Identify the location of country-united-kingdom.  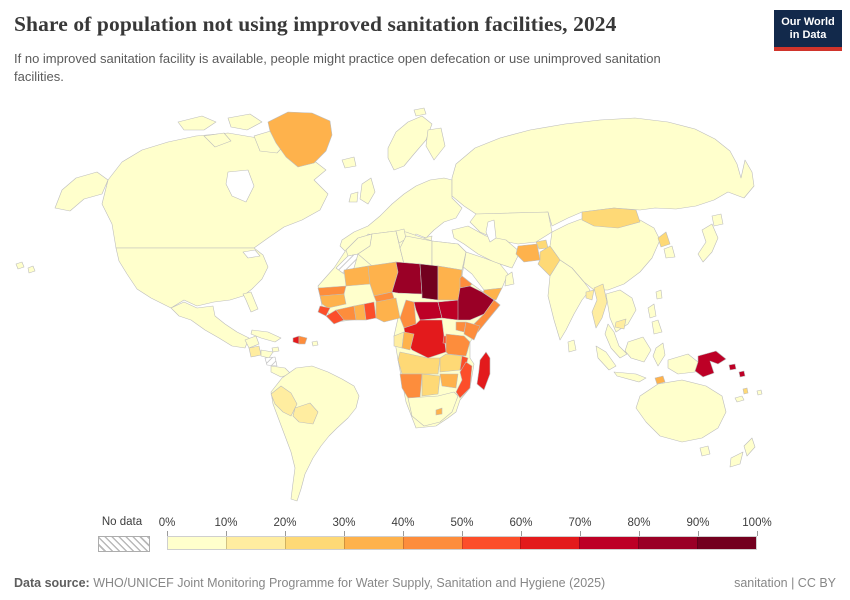
(367, 191).